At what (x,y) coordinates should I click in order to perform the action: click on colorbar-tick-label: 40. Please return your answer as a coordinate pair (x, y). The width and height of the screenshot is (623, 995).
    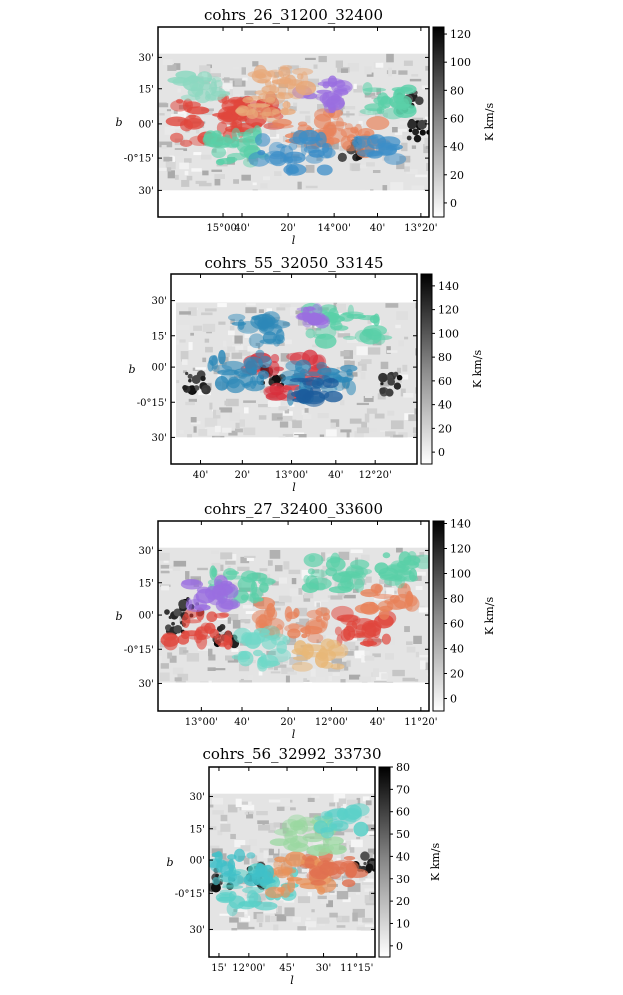
    Looking at the image, I should click on (457, 147).